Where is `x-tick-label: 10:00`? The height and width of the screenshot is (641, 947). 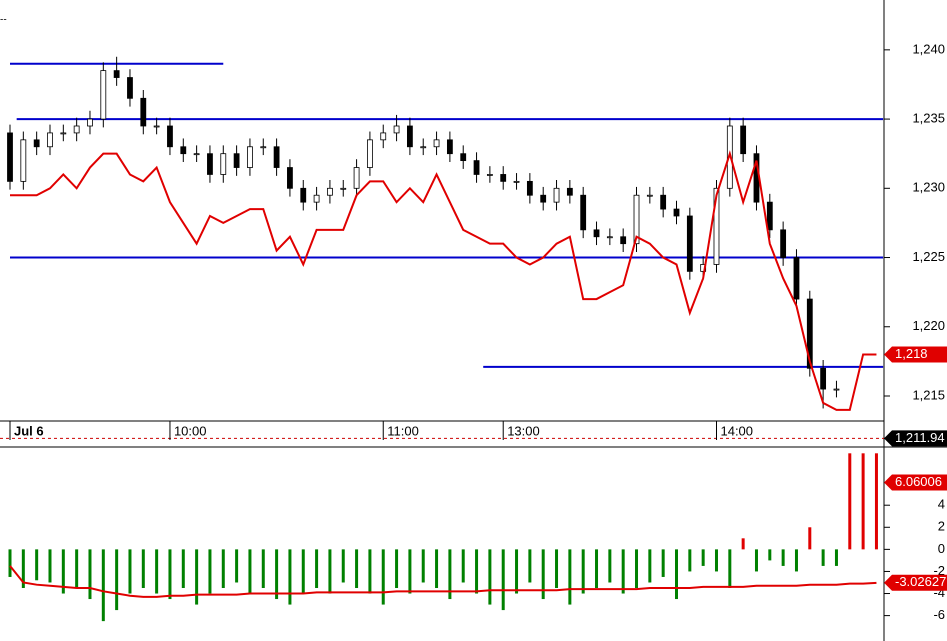
x-tick-label: 10:00 is located at coordinates (190, 430).